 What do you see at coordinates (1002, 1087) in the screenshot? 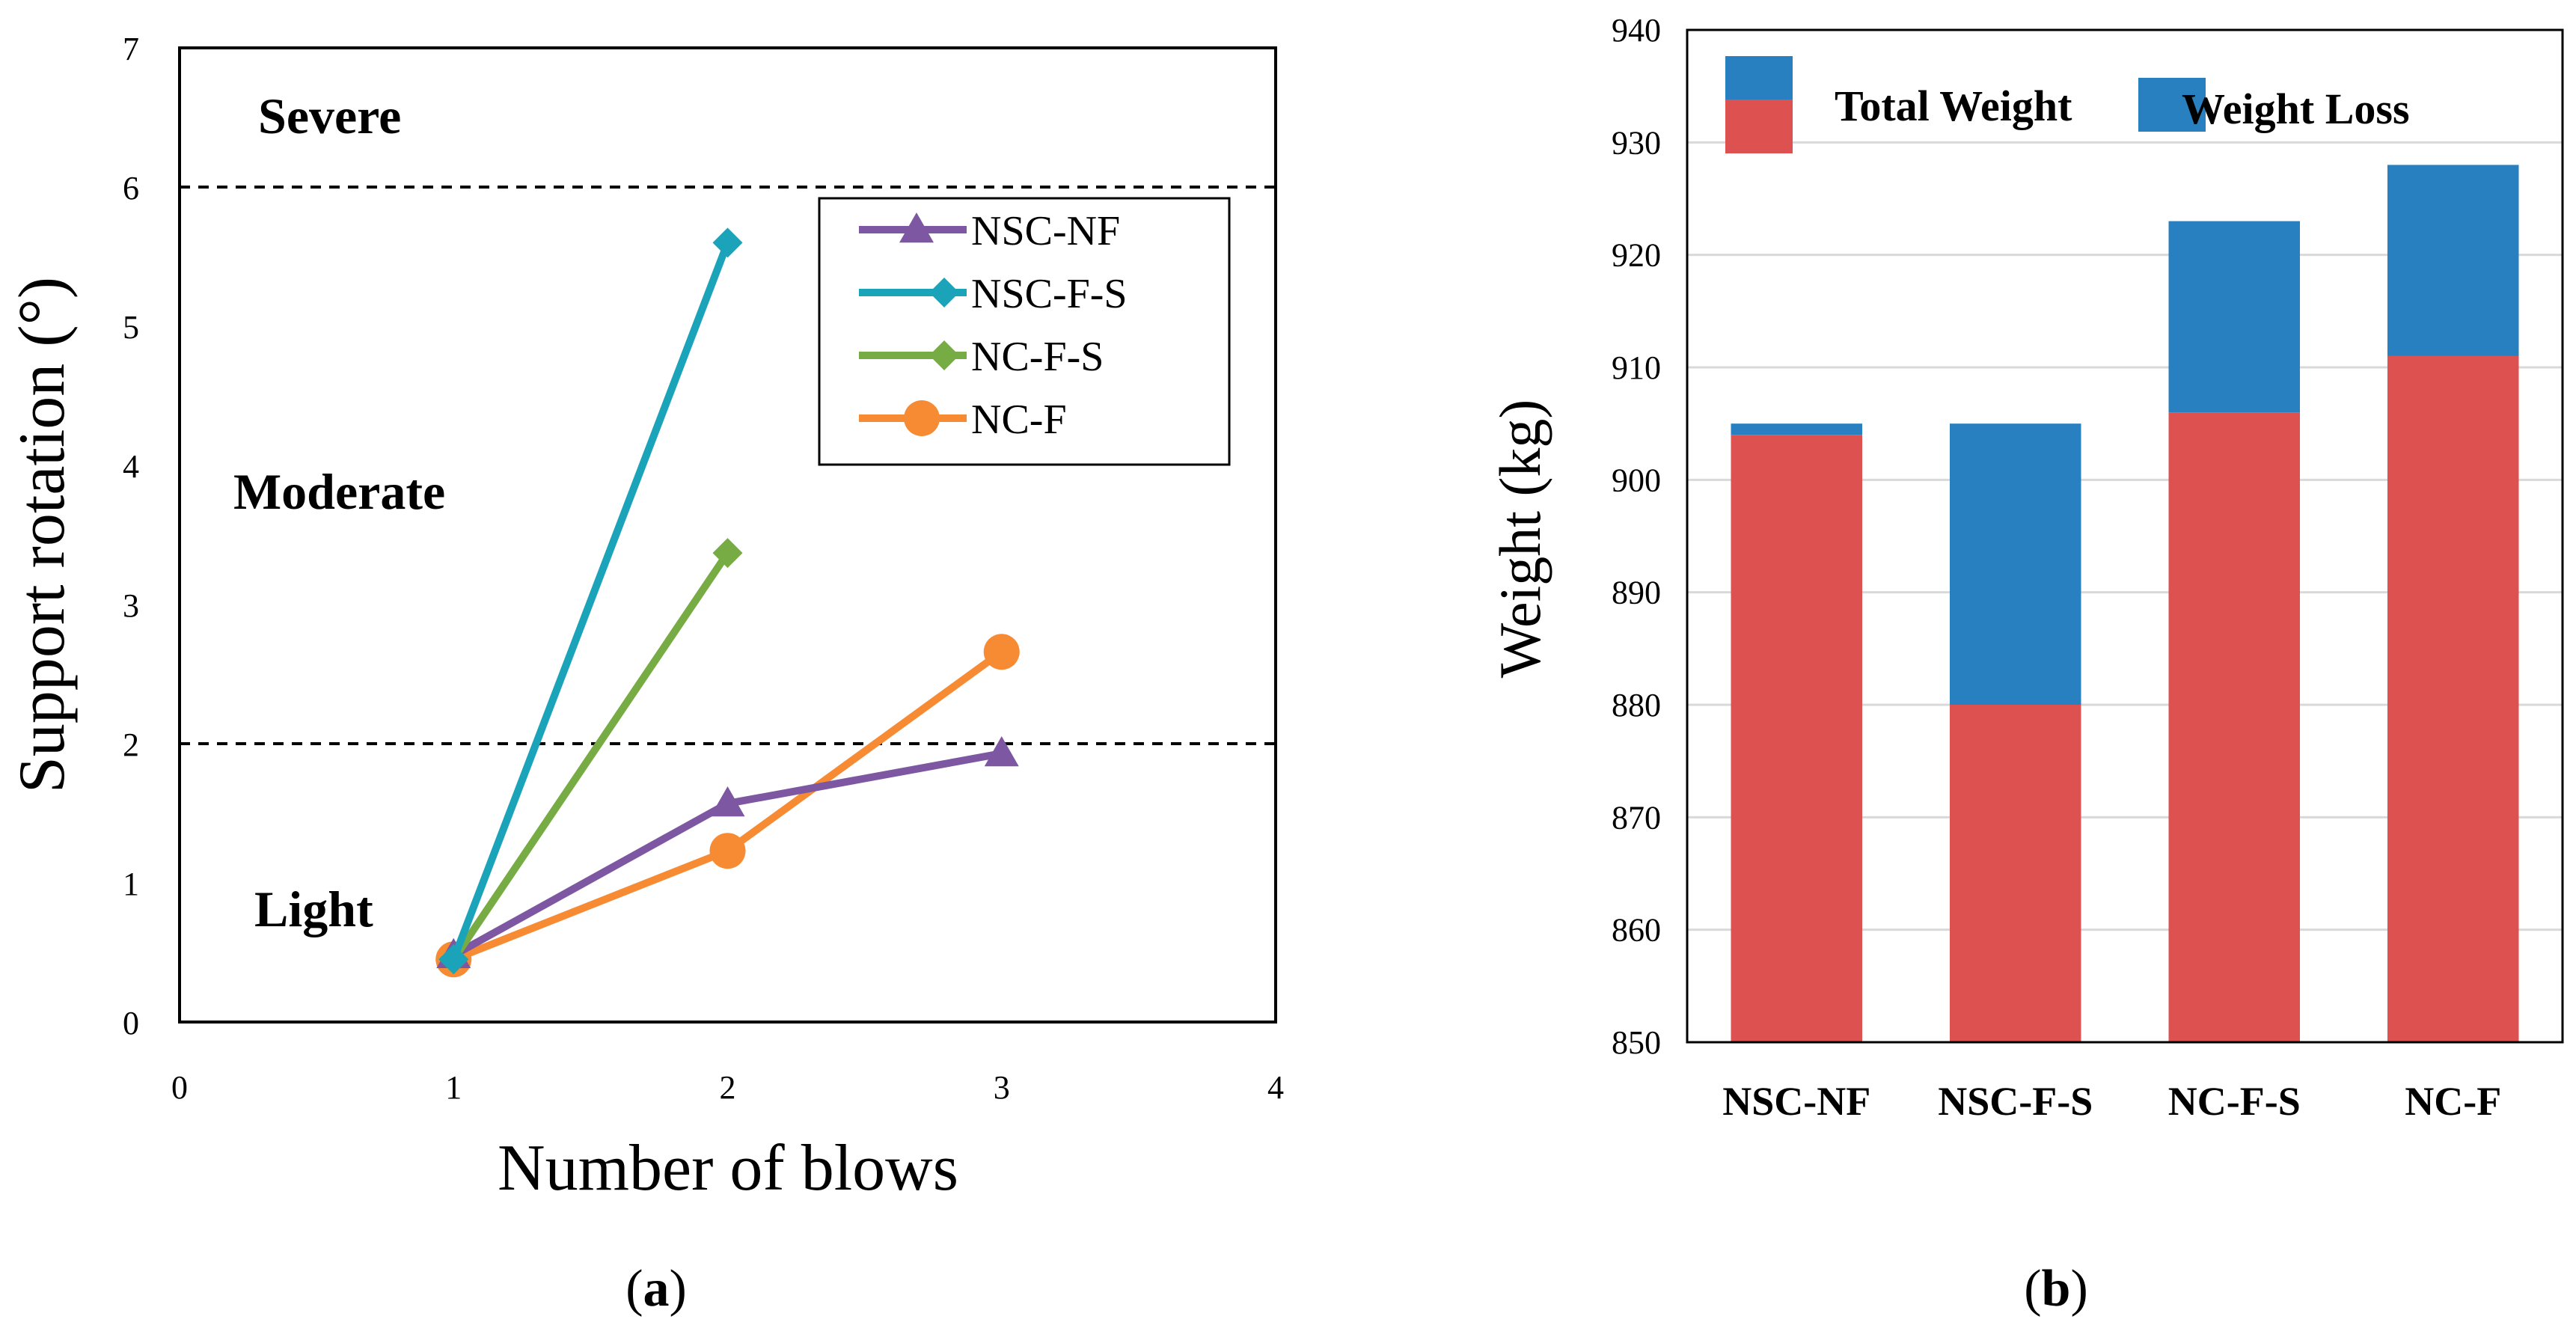
I see `x-tick-label-a: 3` at bounding box center [1002, 1087].